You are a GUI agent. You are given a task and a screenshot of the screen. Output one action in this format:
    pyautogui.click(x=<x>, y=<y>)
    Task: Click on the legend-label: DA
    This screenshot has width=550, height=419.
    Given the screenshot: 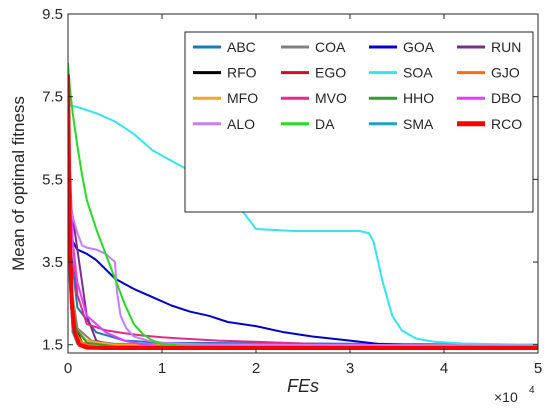 What is the action you would take?
    pyautogui.click(x=325, y=124)
    